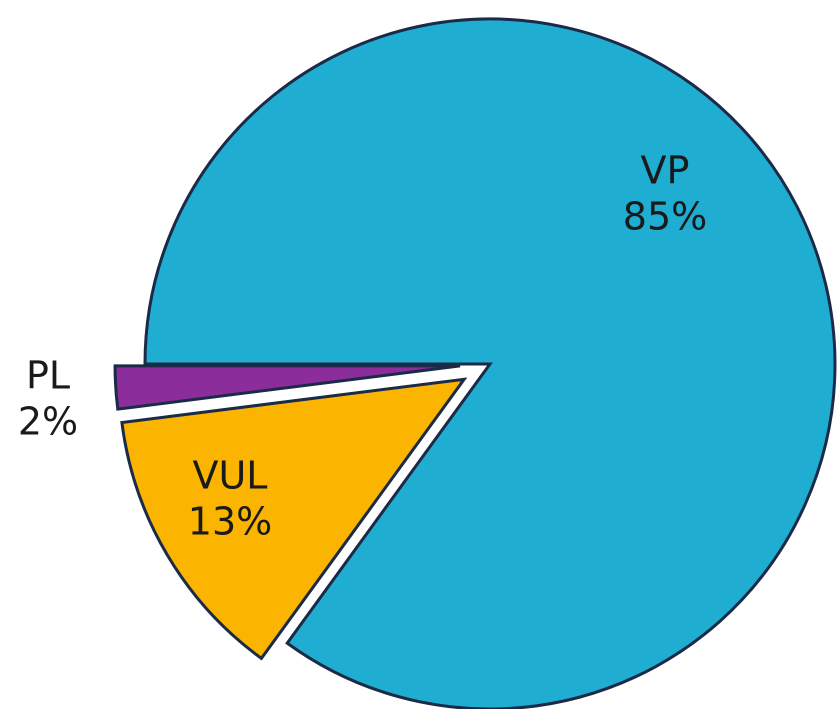 This screenshot has height=709, width=839. I want to click on slice-name: PL, so click(48, 376).